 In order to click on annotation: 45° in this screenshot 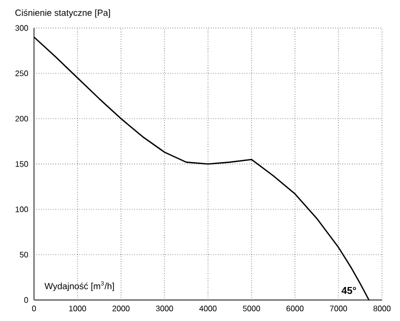, I will do `click(349, 290)`.